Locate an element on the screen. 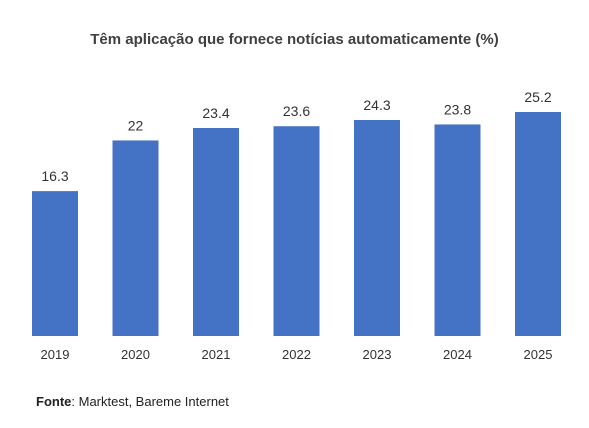  source-label: Fonte is located at coordinates (54, 401).